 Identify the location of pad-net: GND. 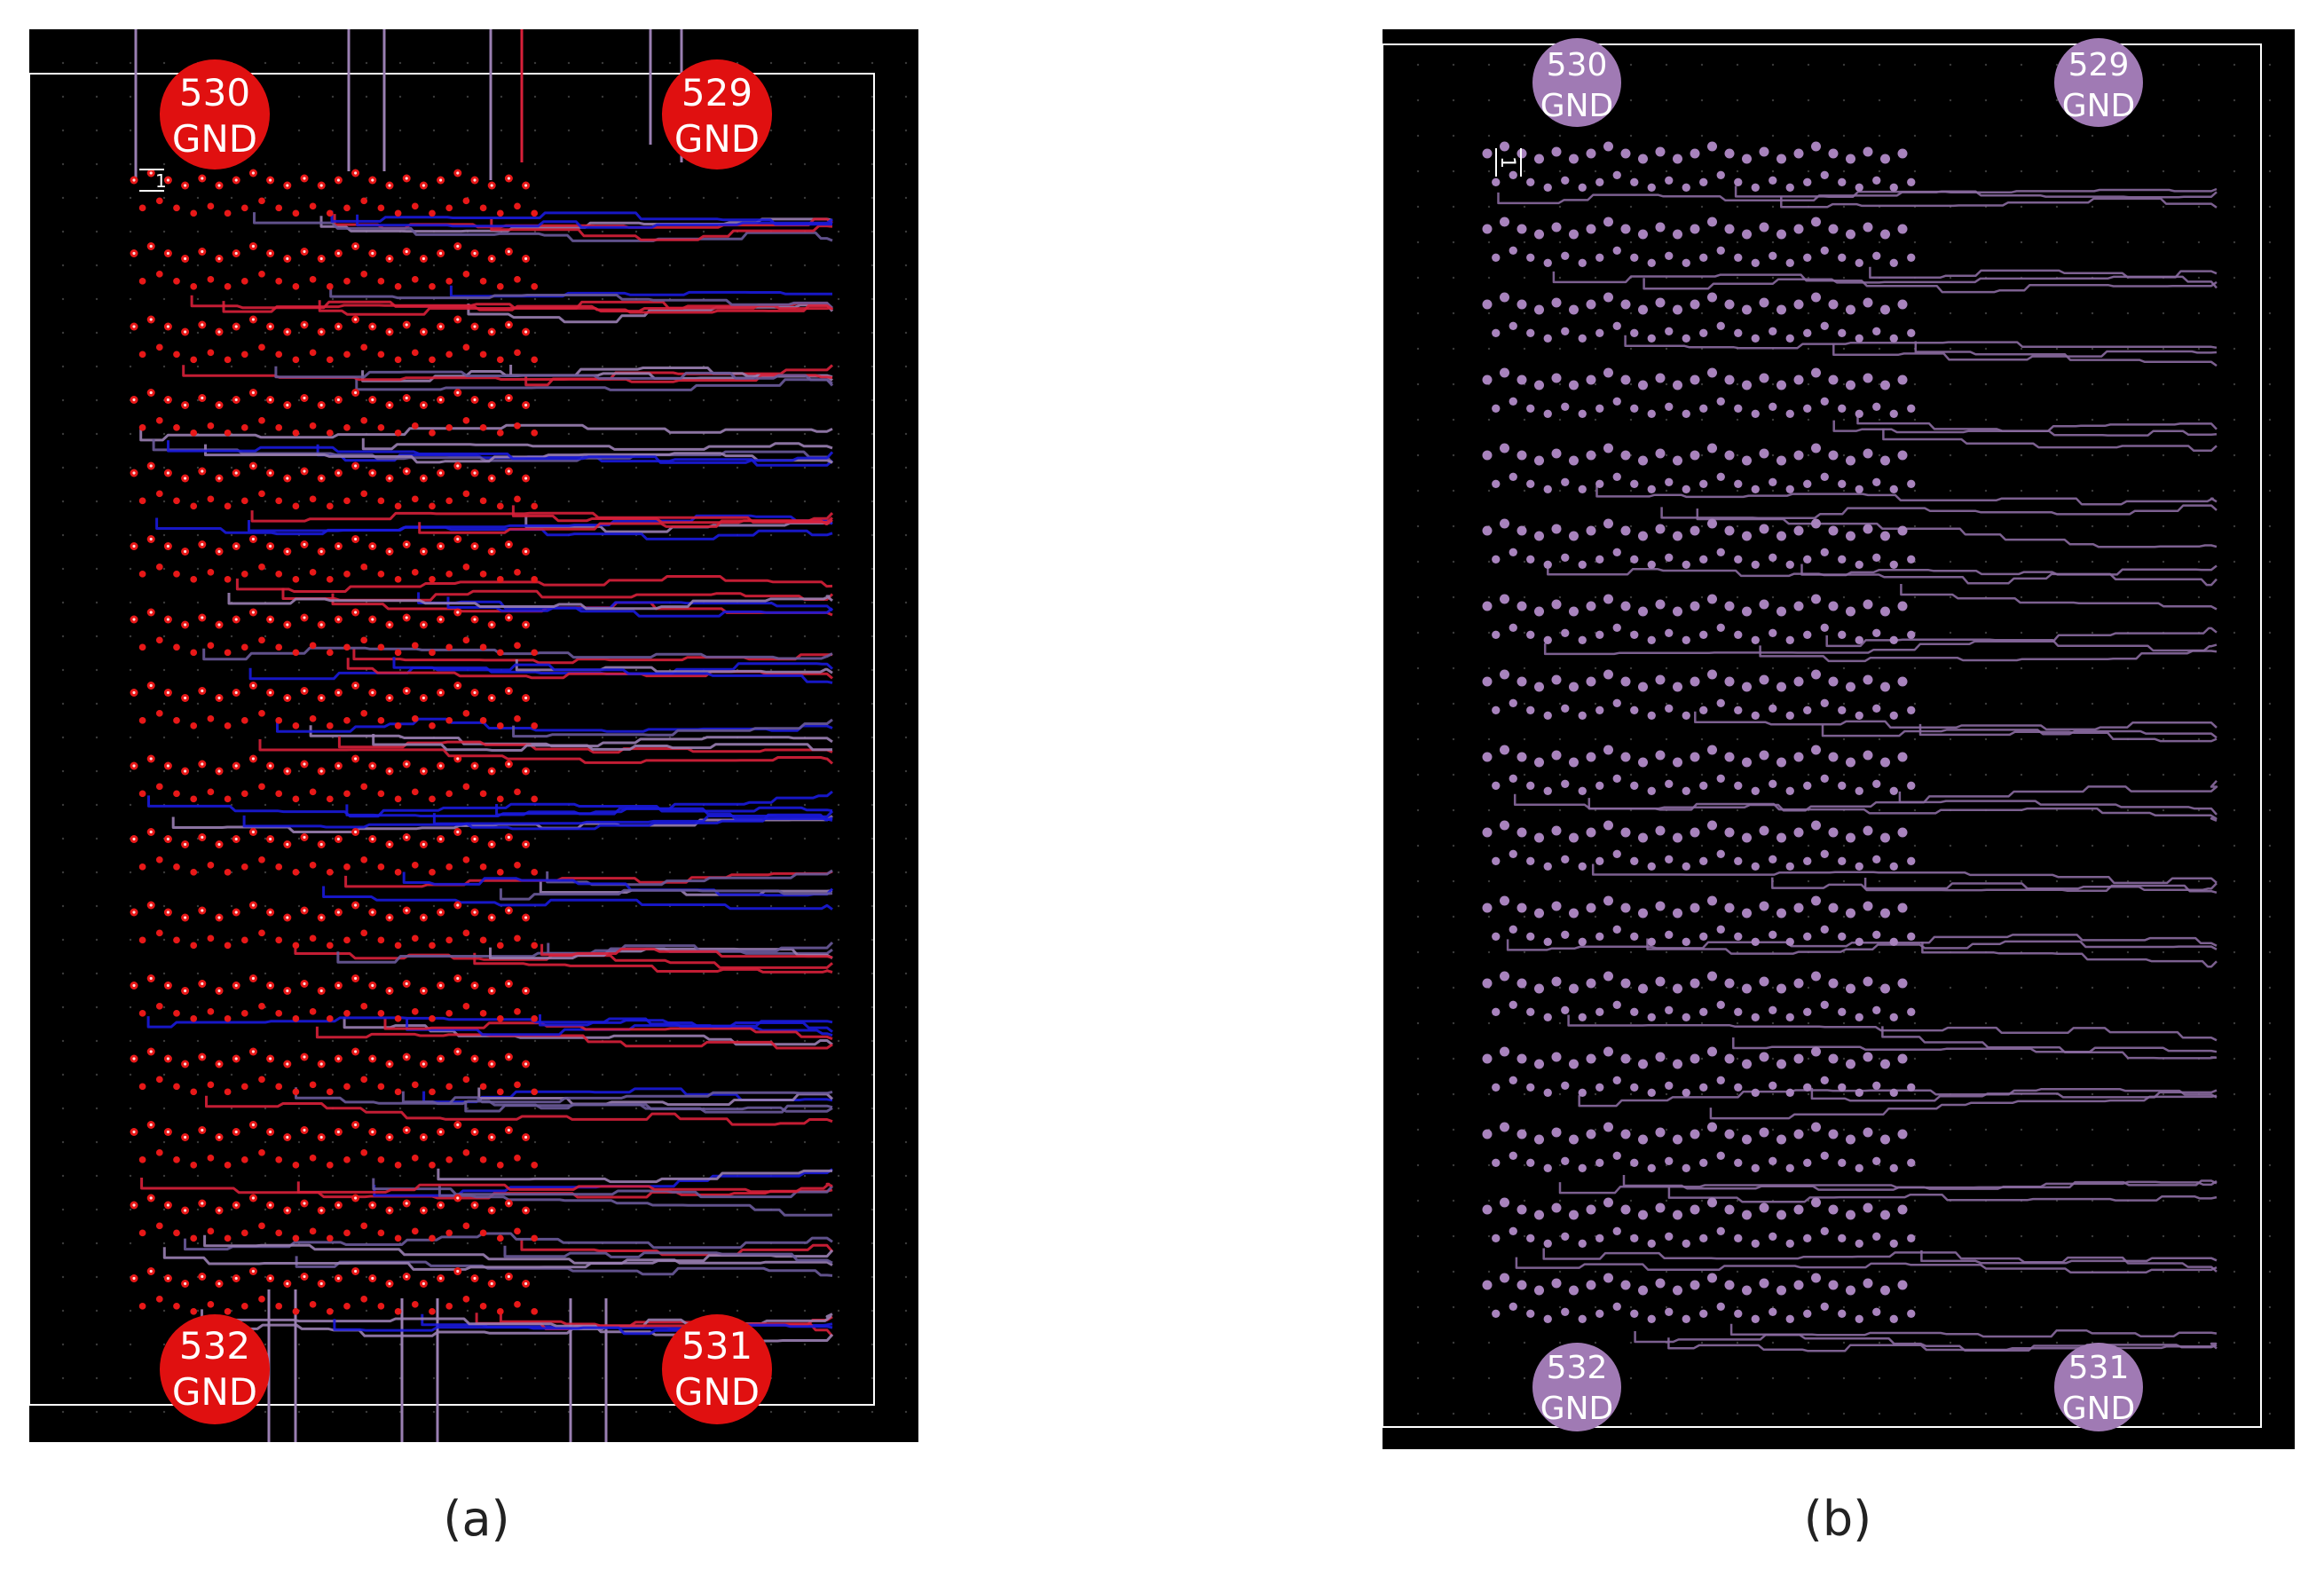
(2099, 106).